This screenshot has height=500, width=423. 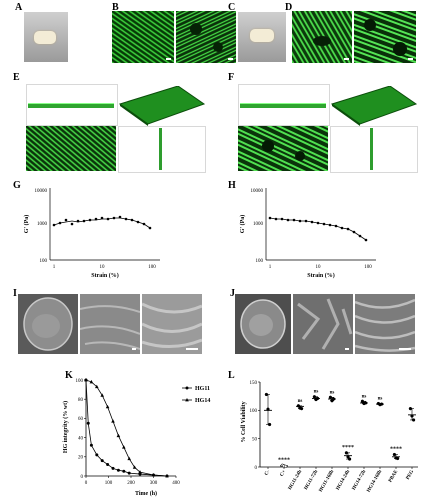 What do you see at coordinates (284, 473) in the screenshot?
I see `l-category-label: C+` at bounding box center [284, 473].